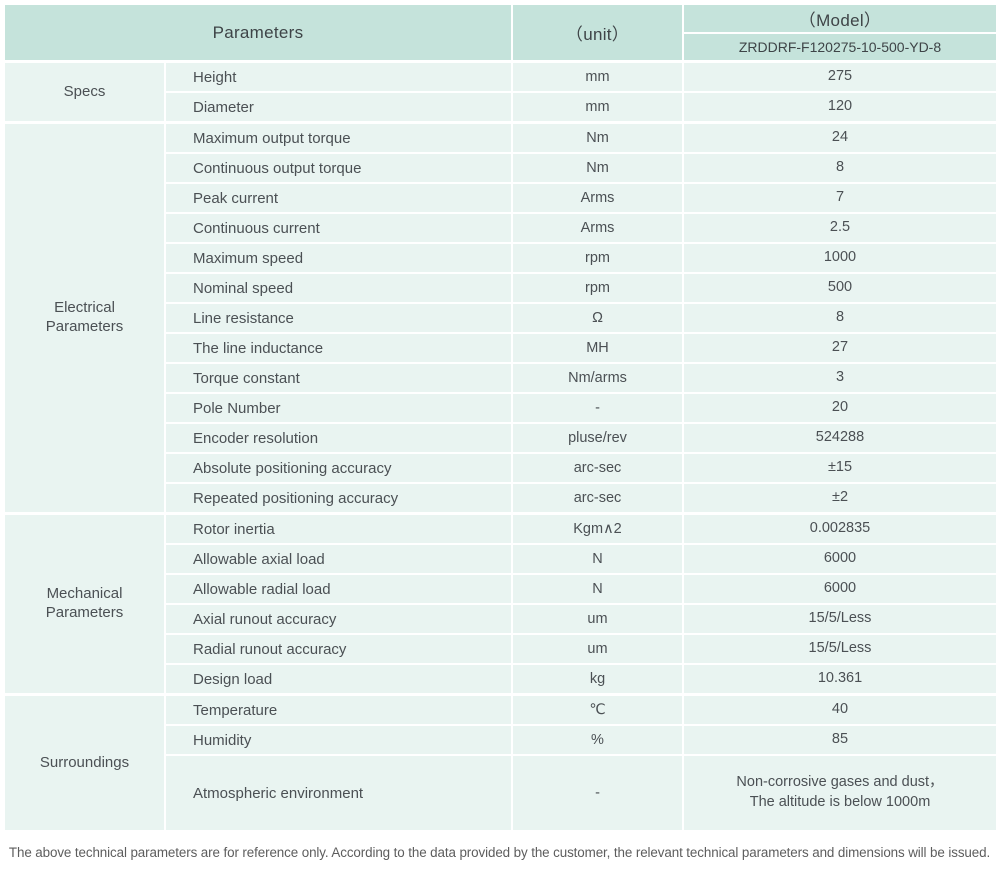  I want to click on header-row-top: Parameters （unit） （Model）, so click(500, 33).